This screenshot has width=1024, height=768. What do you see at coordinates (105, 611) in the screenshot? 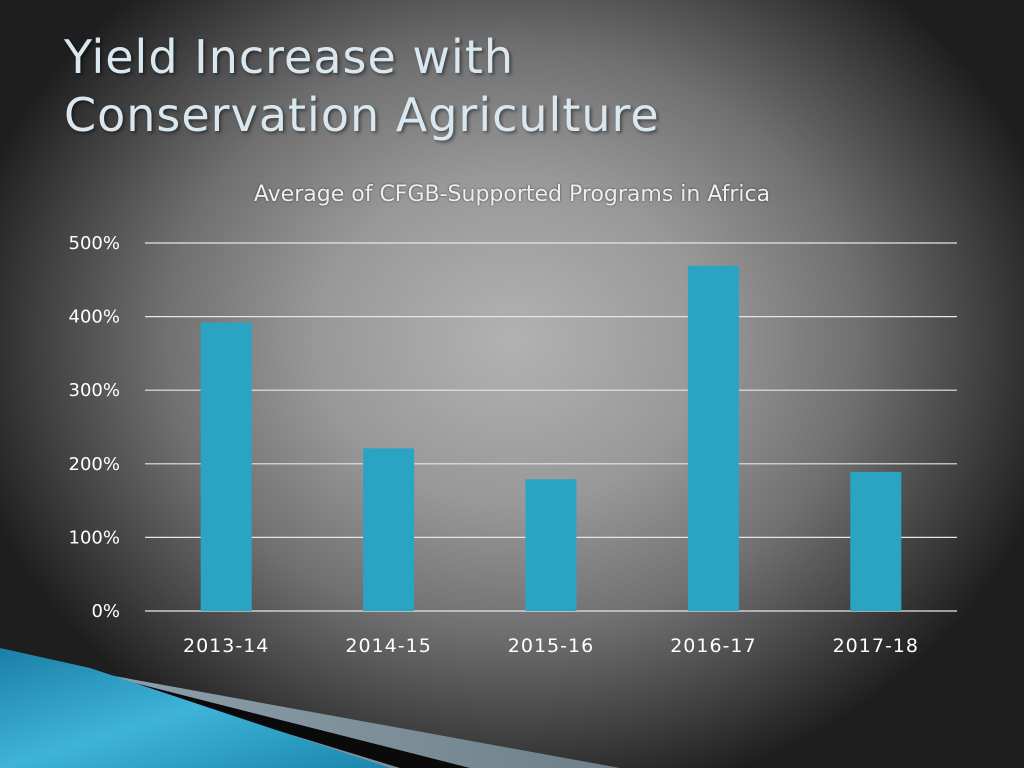
I see `y-tick-label: 0%` at bounding box center [105, 611].